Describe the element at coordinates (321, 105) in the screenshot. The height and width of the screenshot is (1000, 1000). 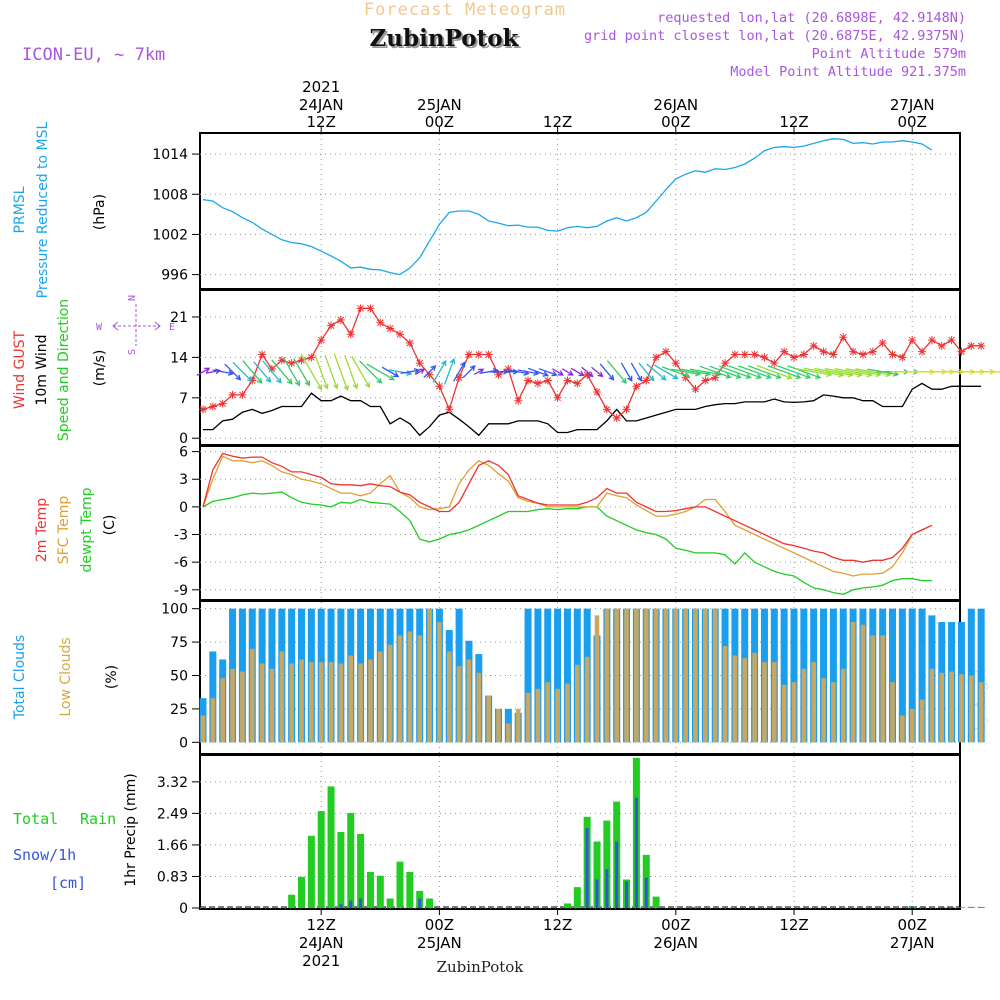
I see `top-axis-date-label: 24JAN` at that location.